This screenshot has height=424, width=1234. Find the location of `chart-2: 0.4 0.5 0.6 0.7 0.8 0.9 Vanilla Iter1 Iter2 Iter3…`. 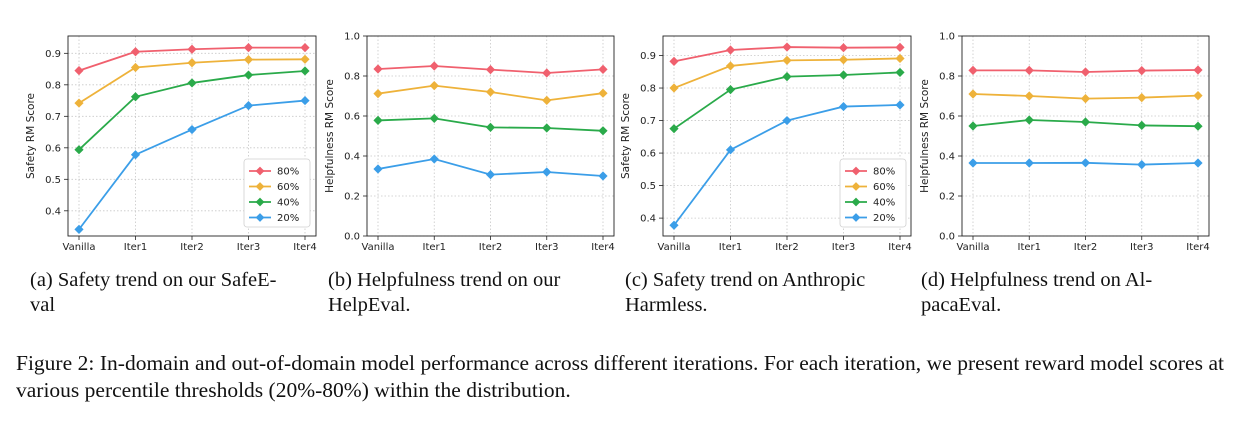

chart-2: 0.4 0.5 0.6 0.7 0.8 0.9 Vanilla Iter1 Iter2 Iter3… is located at coordinates (766, 144).